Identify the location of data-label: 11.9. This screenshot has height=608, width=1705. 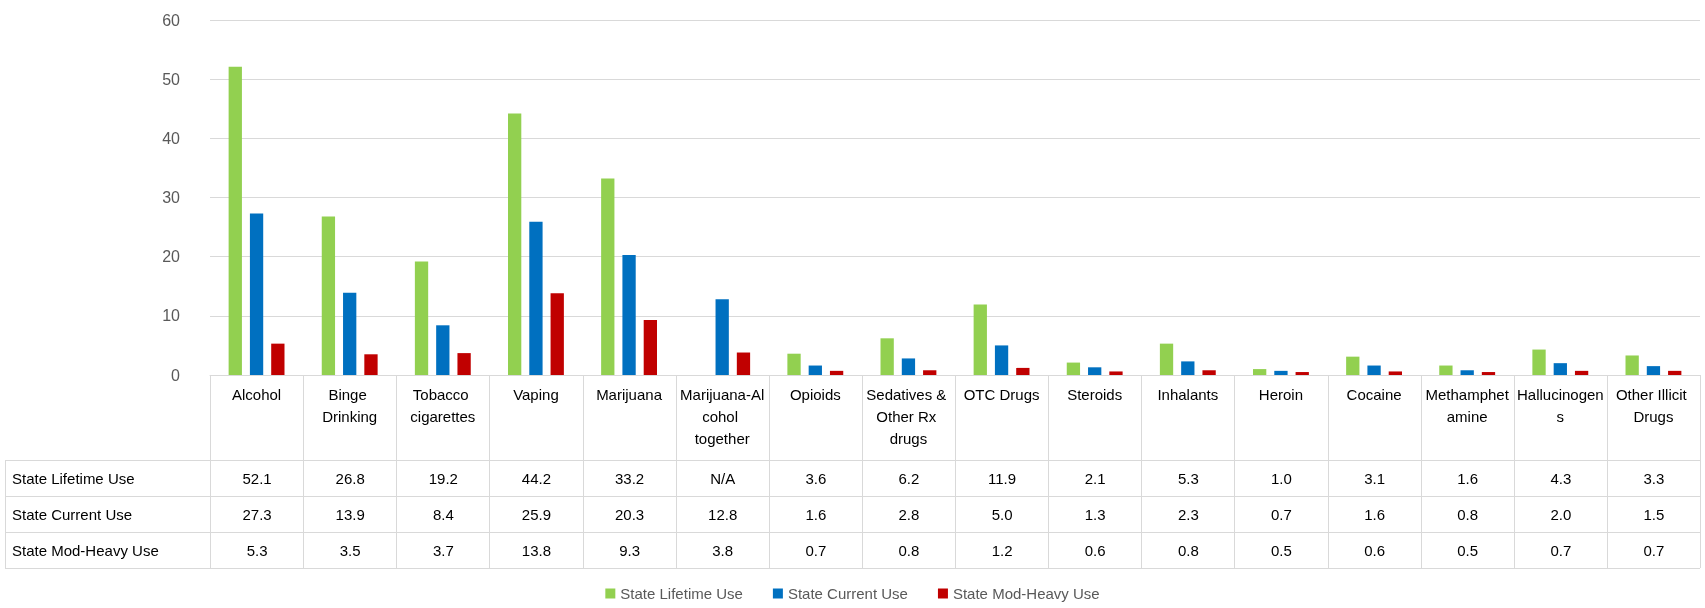
(1002, 478).